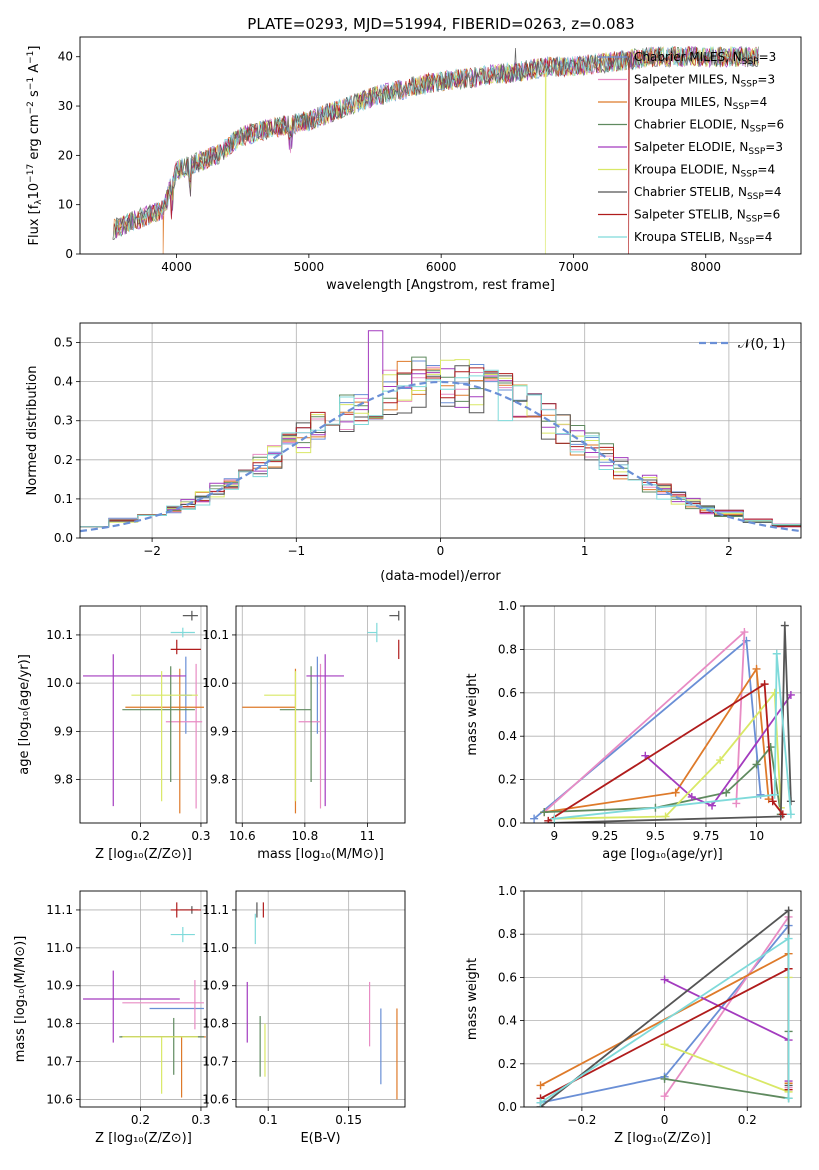 The height and width of the screenshot is (1170, 819). What do you see at coordinates (215, 986) in the screenshot?
I see `y-tick-label: 10.9` at bounding box center [215, 986].